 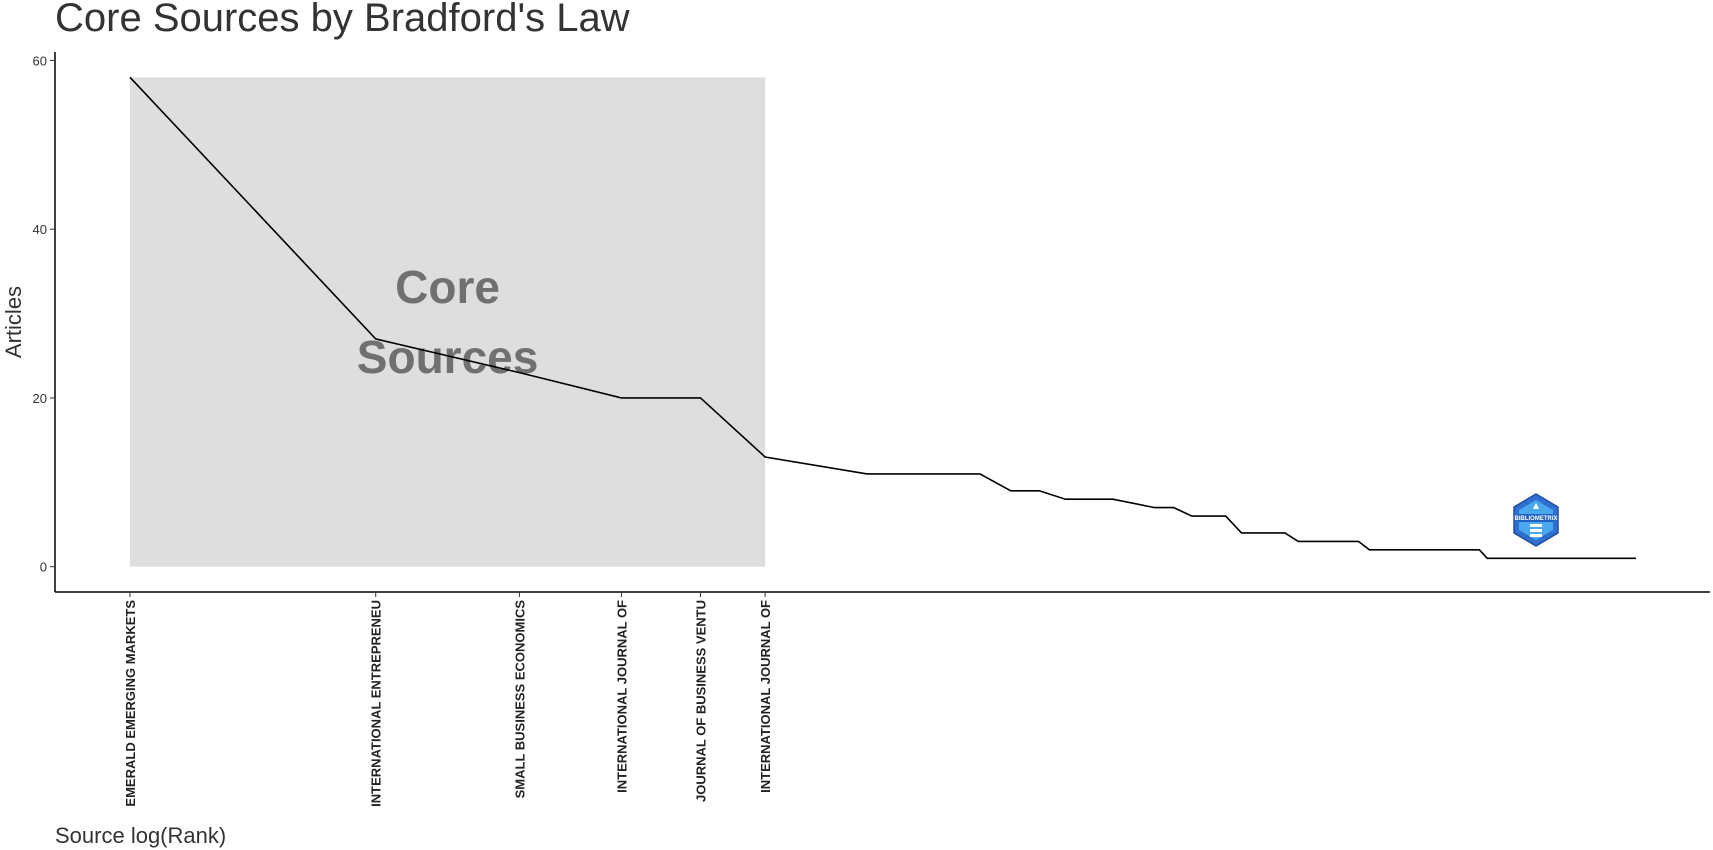 I want to click on bibliometrix-logo-icon: BIBLIOMETRIX, so click(x=1536, y=520).